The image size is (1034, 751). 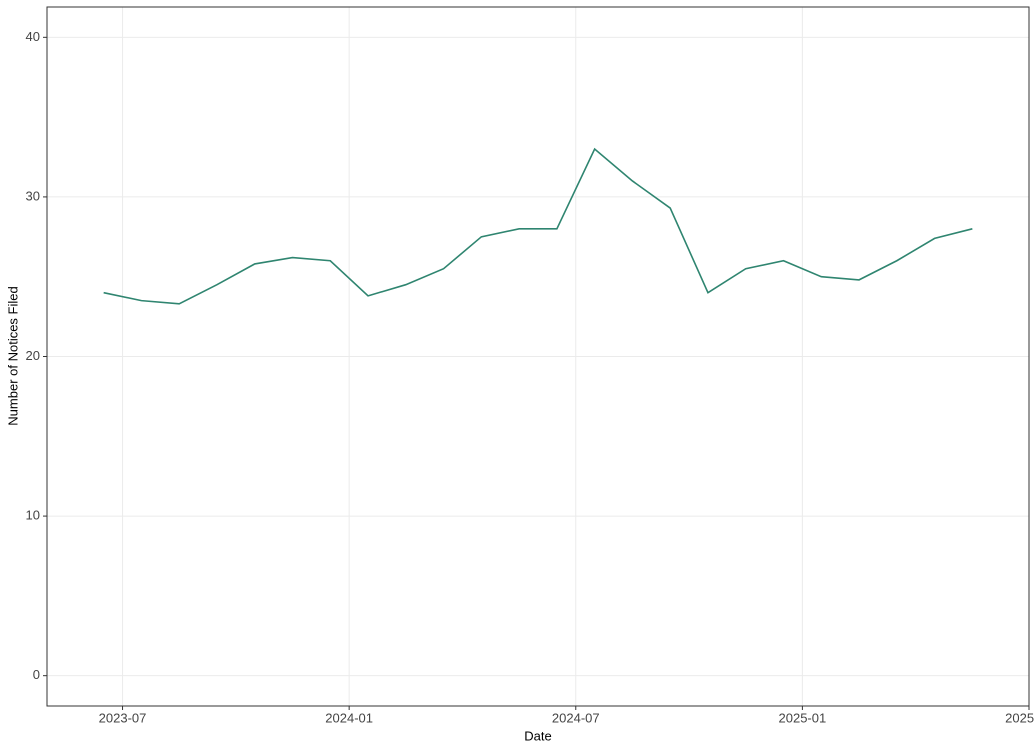 I want to click on x-tick-label: 2024-01, so click(x=349, y=717).